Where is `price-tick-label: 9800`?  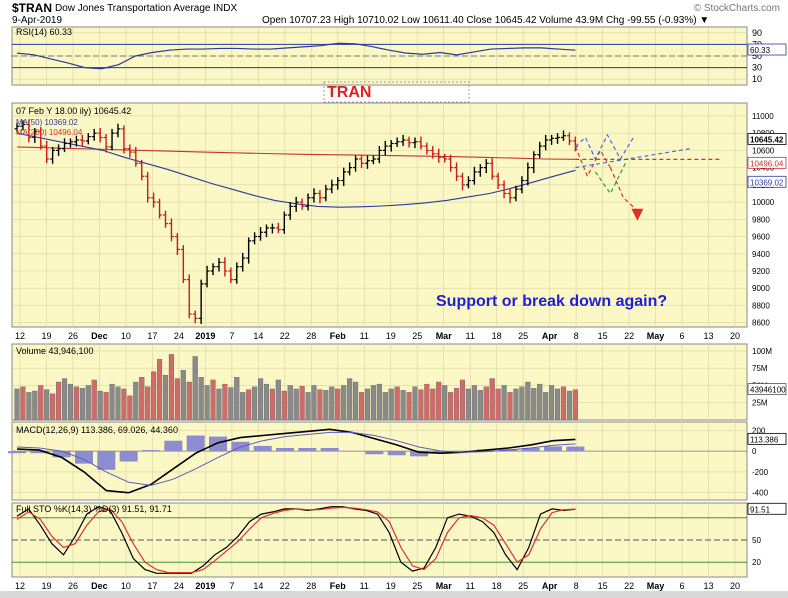
price-tick-label: 9800 is located at coordinates (761, 219).